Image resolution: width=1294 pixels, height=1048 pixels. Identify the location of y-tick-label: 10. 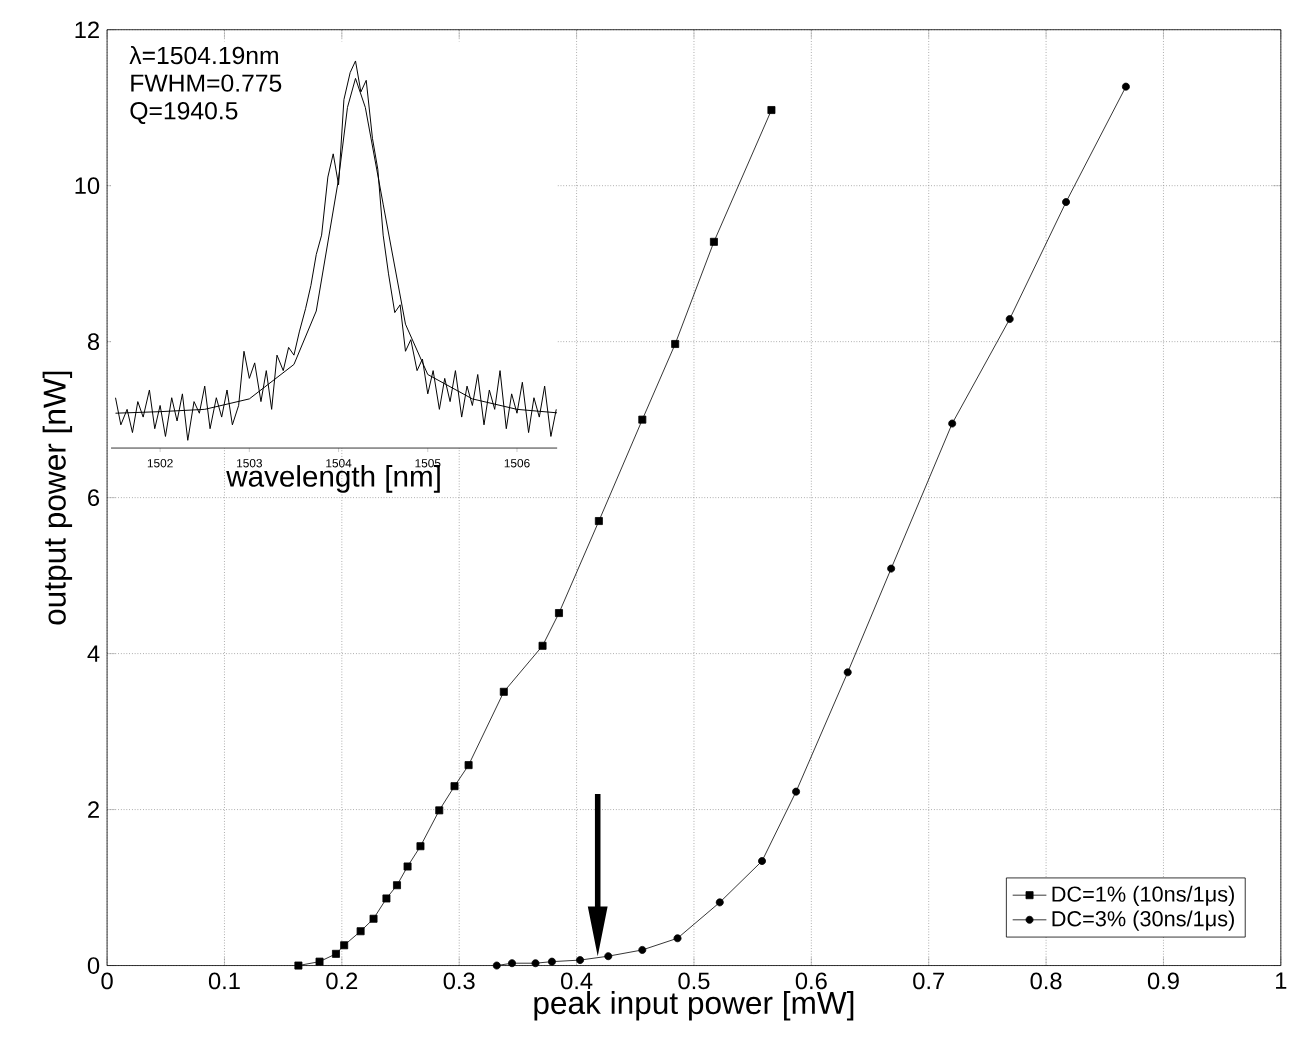
(87, 185).